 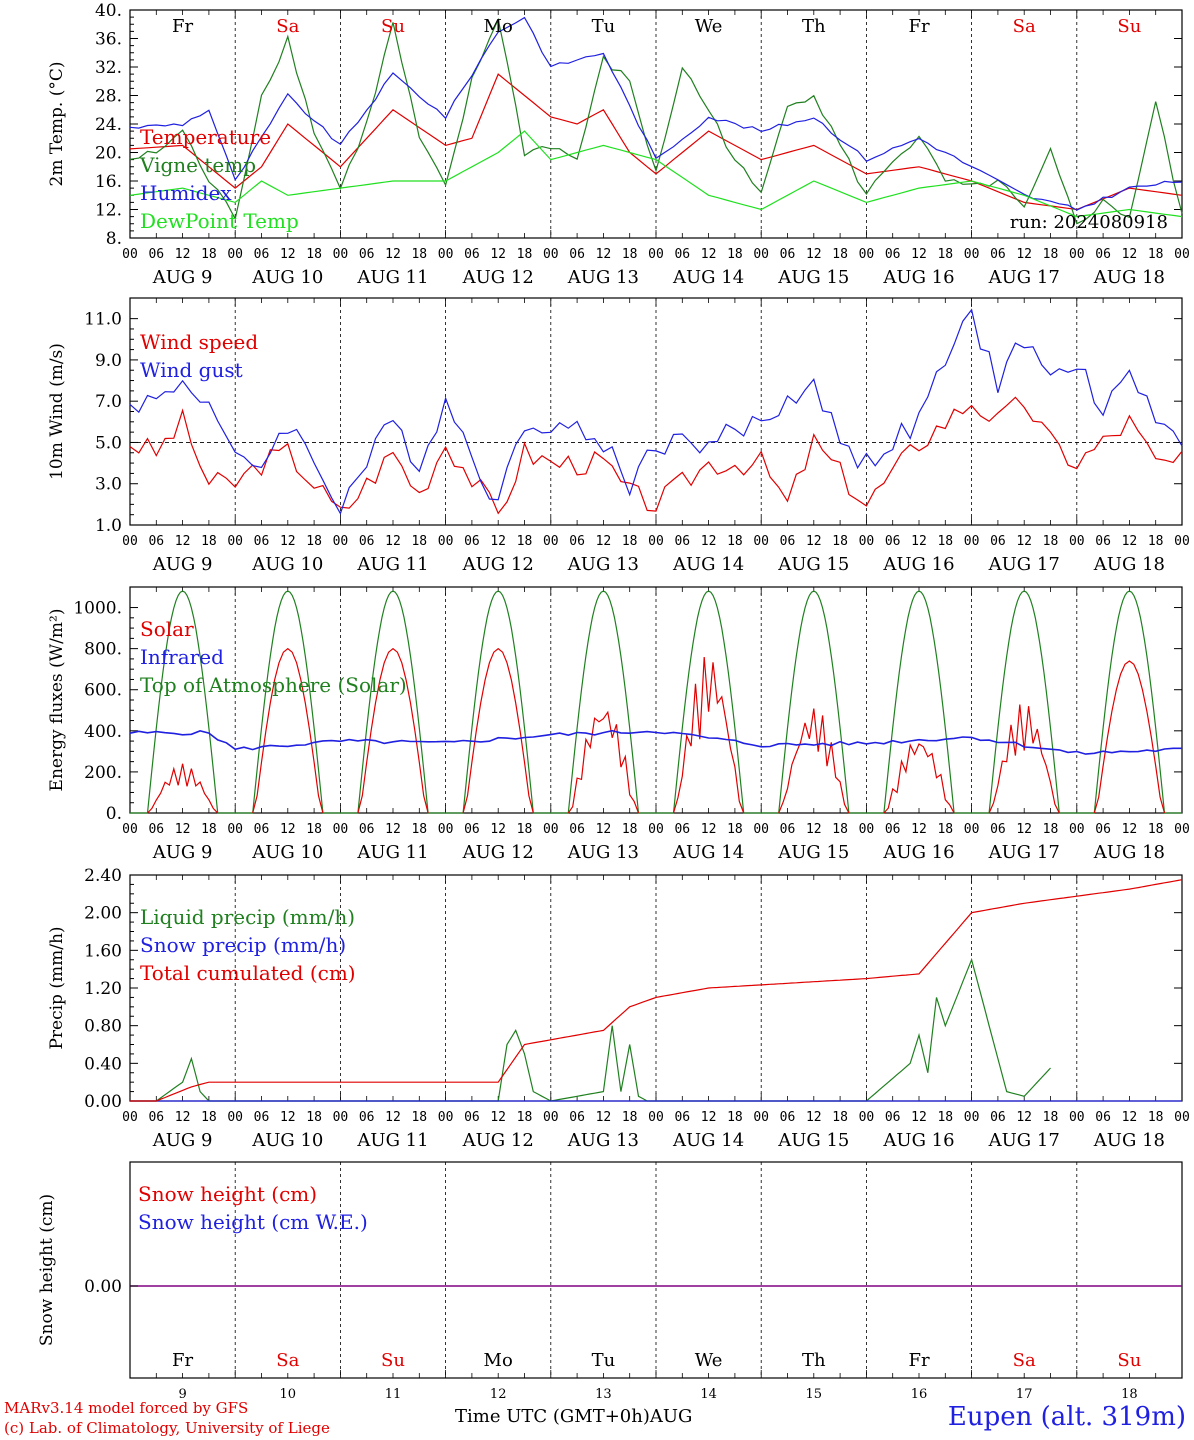 I want to click on y-tick-label: 32., so click(x=108, y=68).